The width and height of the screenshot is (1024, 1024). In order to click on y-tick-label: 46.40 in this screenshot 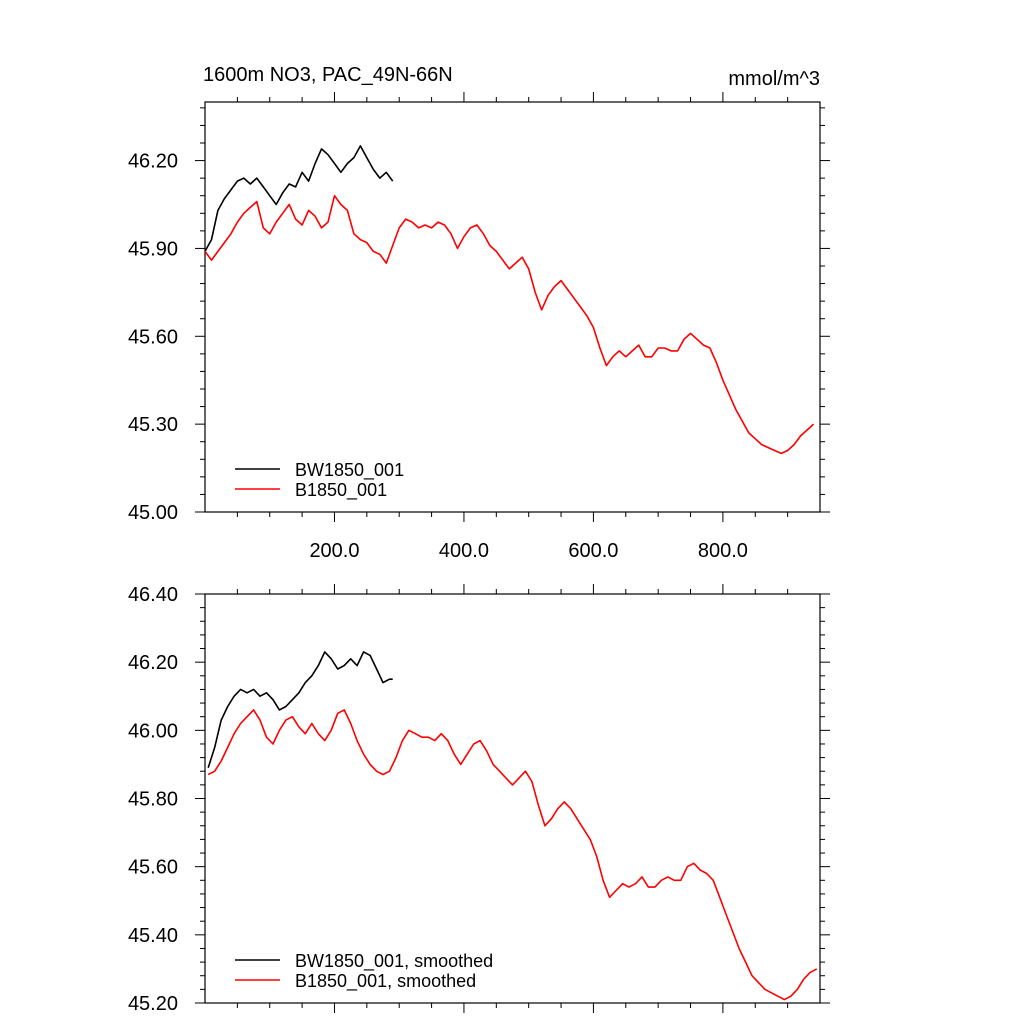, I will do `click(153, 595)`.